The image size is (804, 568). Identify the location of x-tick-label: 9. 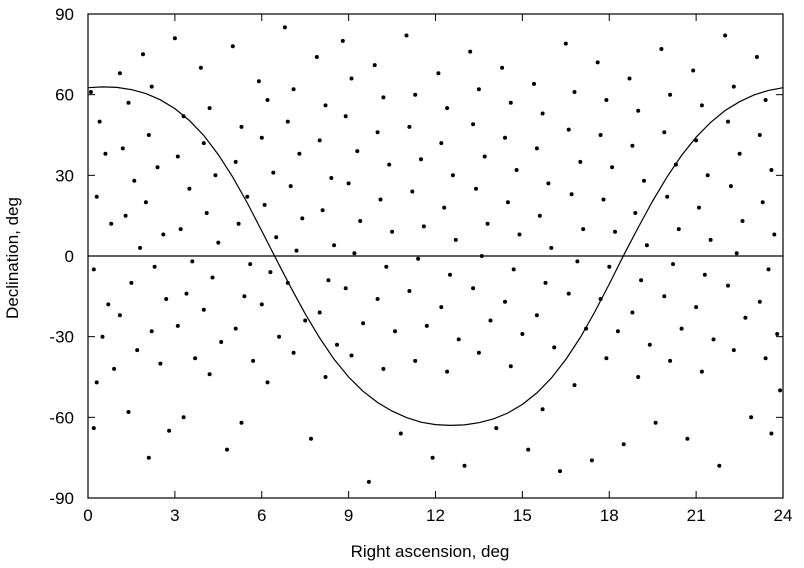
(348, 515).